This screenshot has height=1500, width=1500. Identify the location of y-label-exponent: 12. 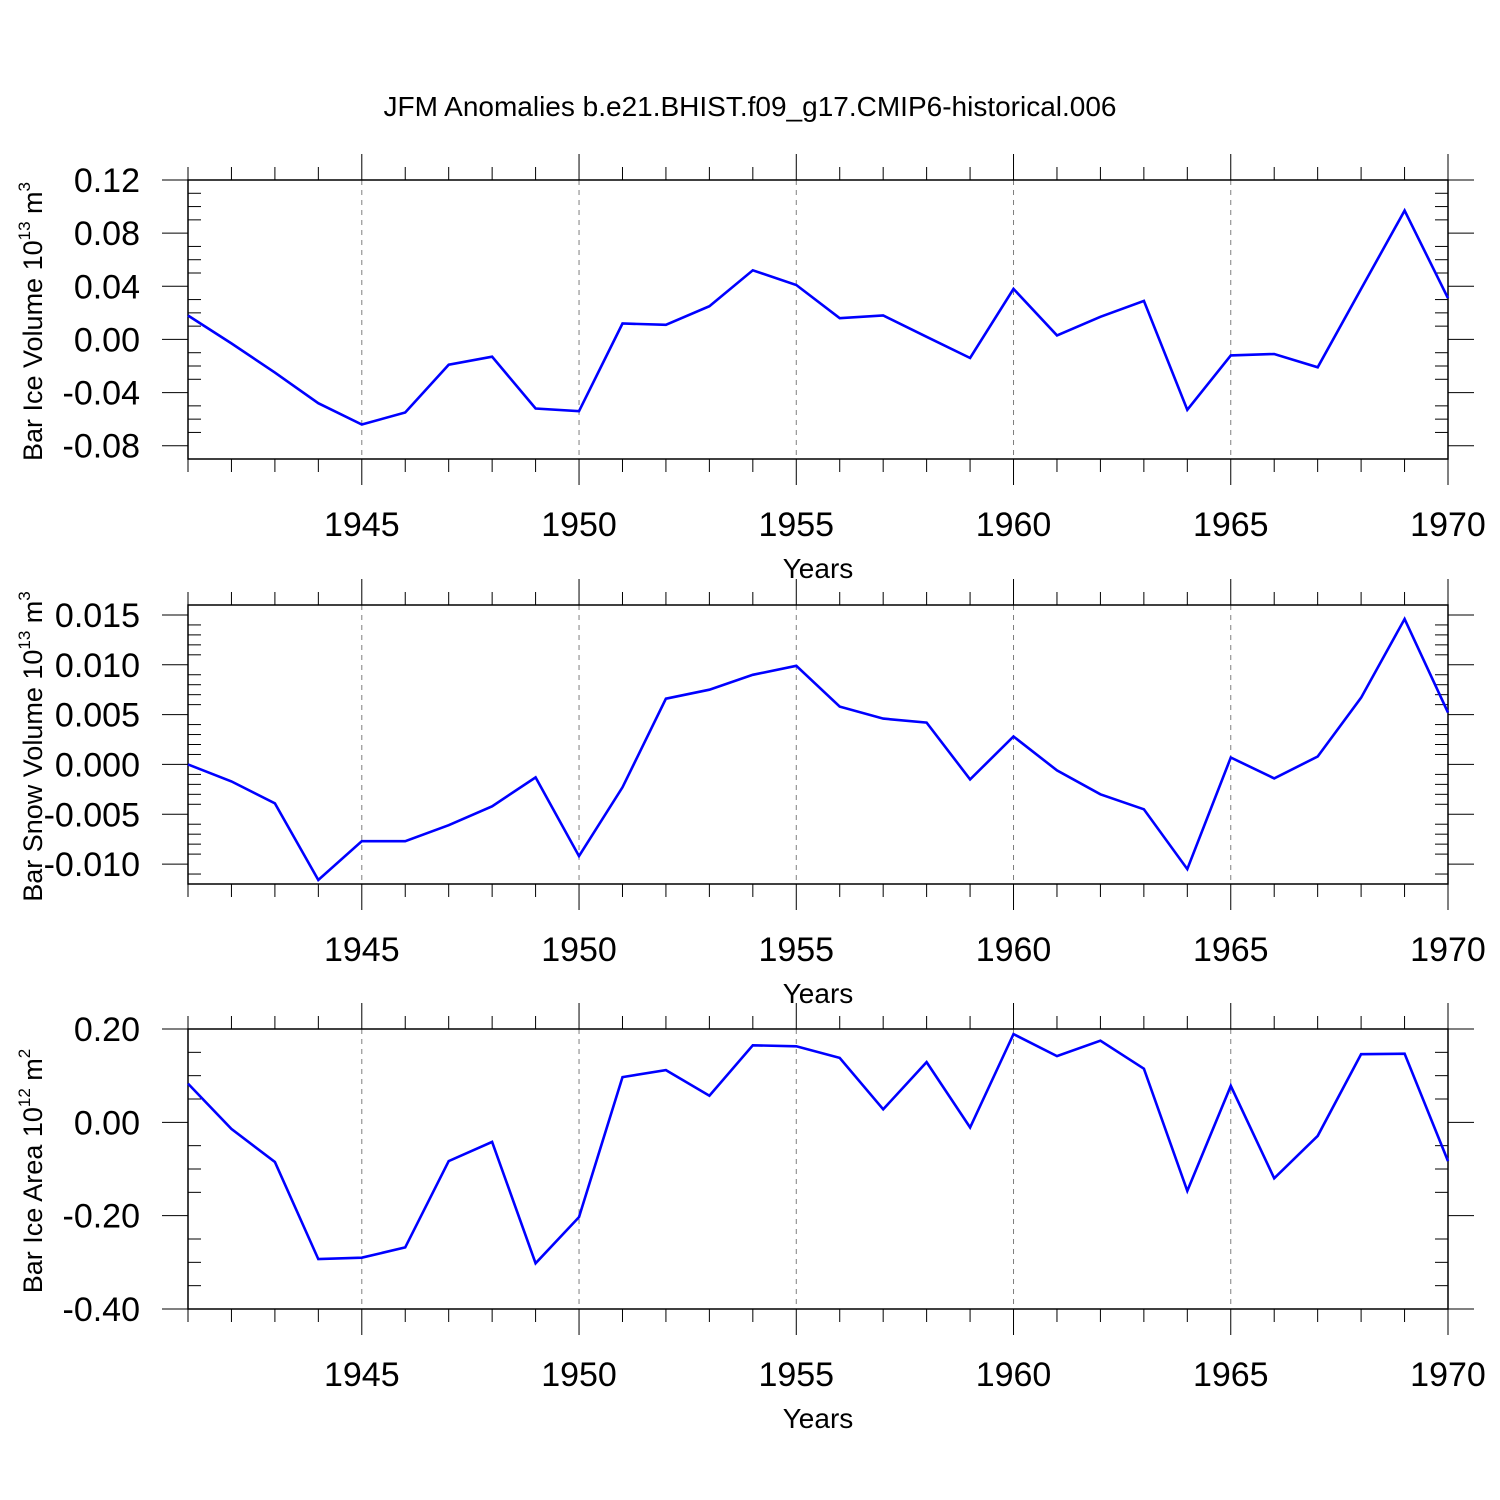
(24, 1097).